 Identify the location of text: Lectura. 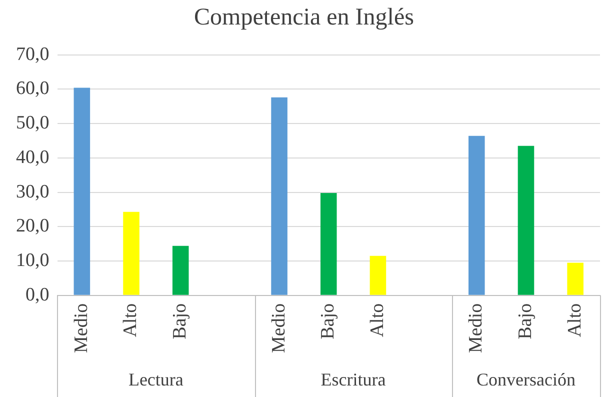
(156, 380).